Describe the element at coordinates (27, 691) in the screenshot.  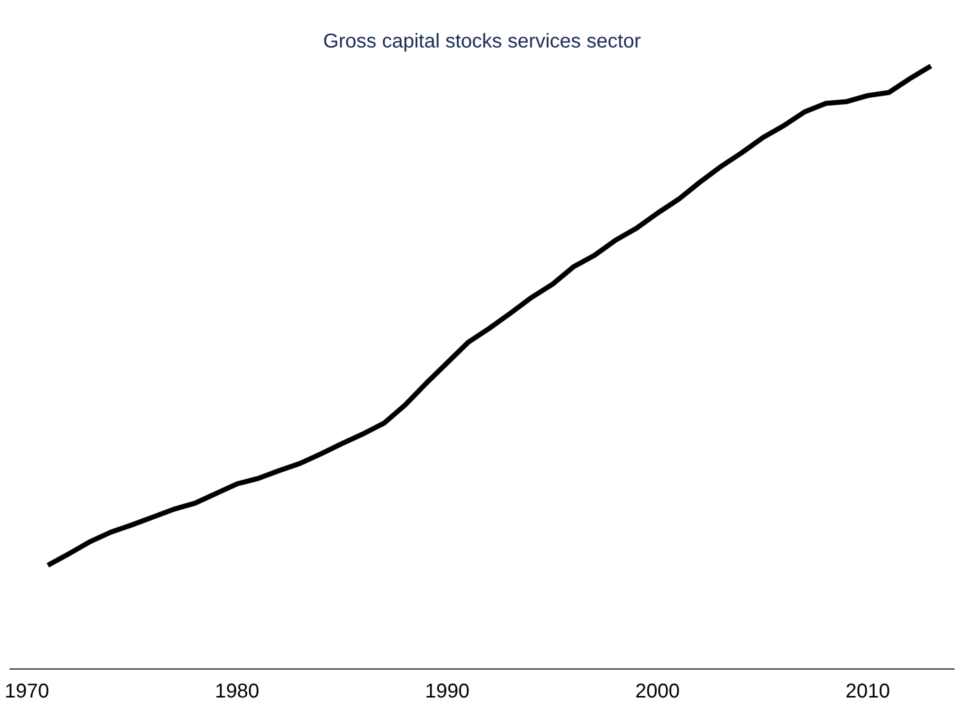
I see `x-tick-label: 1970` at that location.